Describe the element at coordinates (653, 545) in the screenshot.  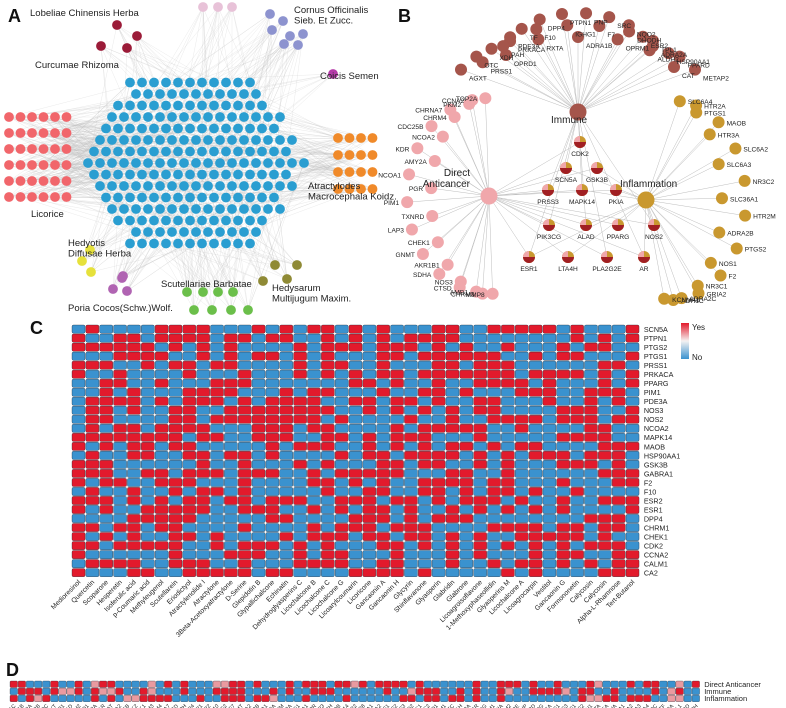
I see `row-label: CDK2` at that location.